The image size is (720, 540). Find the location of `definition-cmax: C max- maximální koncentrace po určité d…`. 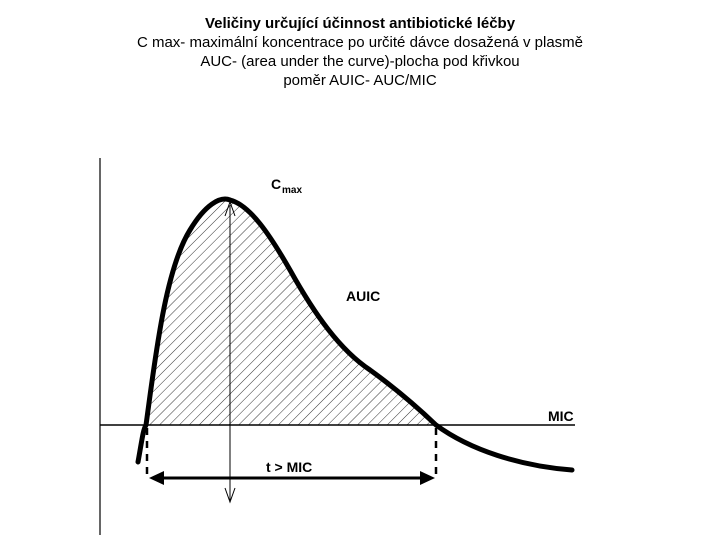

definition-cmax: C max- maximální koncentrace po určité d… is located at coordinates (360, 42).